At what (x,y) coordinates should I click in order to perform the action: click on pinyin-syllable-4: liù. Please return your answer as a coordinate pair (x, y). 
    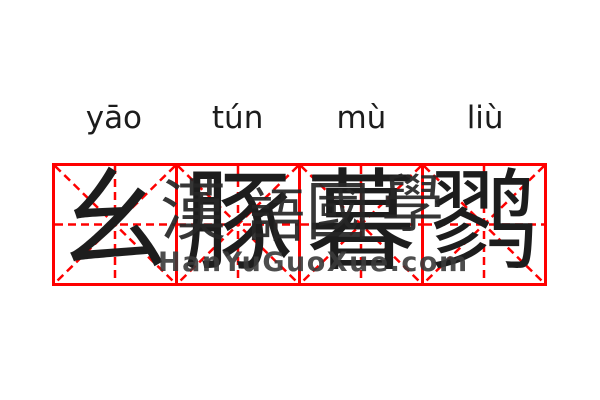
    Looking at the image, I should click on (485, 118).